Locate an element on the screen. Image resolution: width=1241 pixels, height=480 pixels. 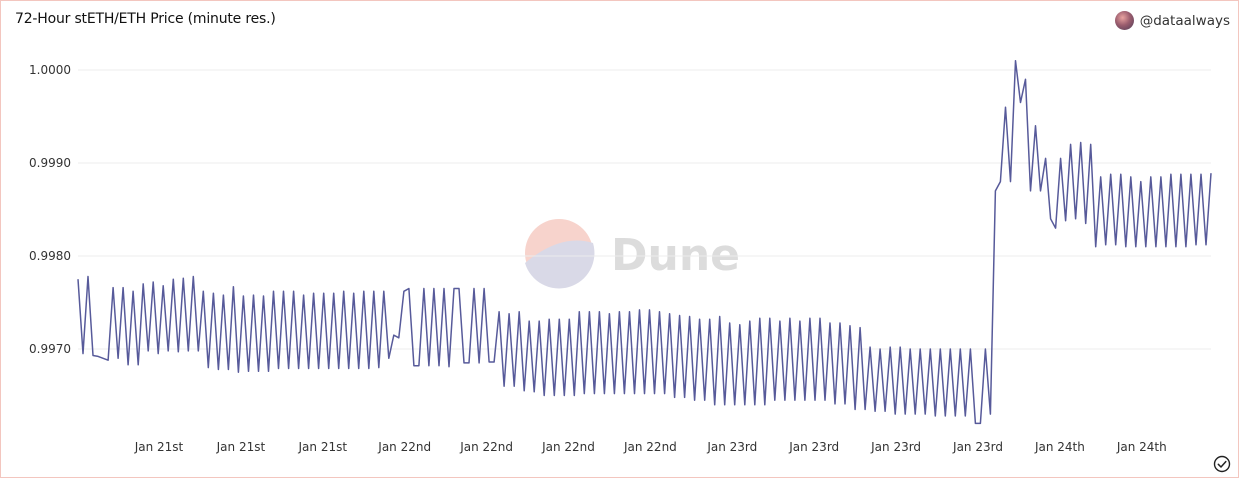
dune-logo-lower-half is located at coordinates (560, 264).